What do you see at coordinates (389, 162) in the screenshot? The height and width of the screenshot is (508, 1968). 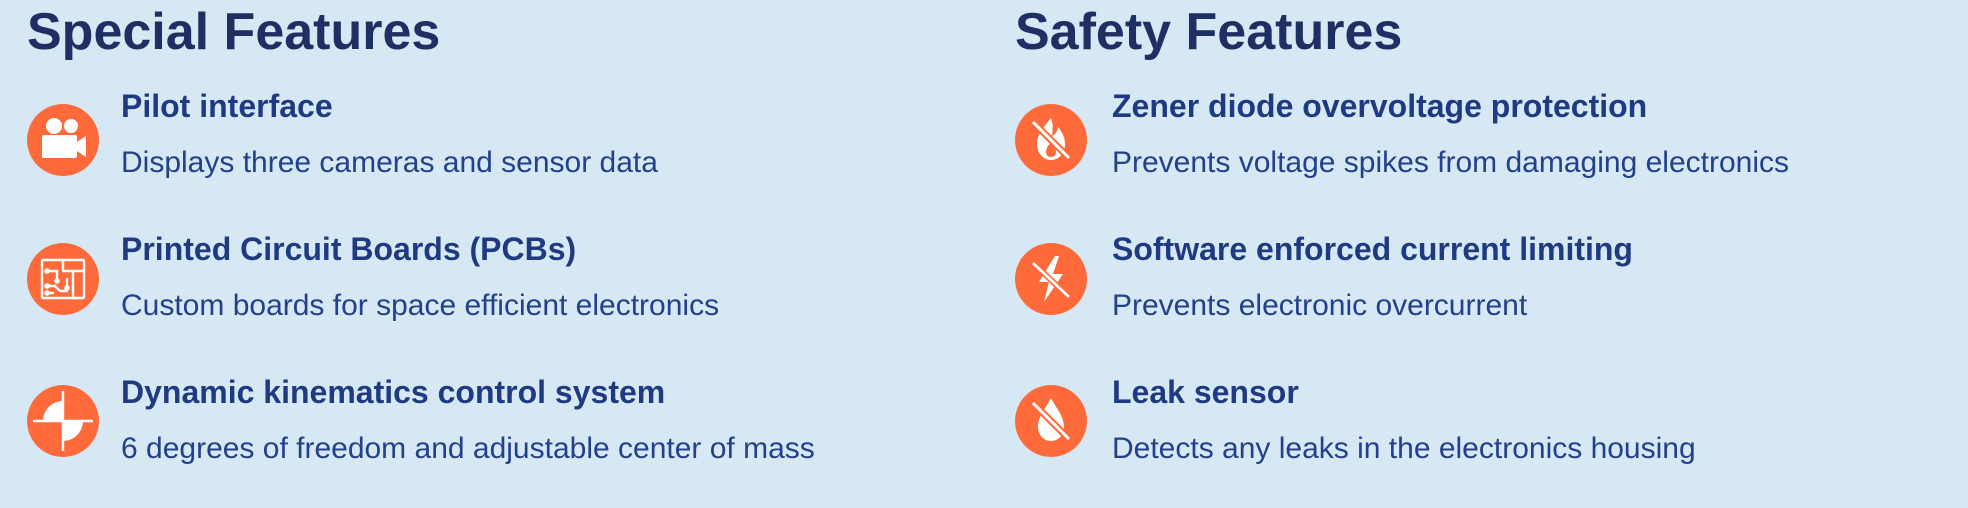 I see `feature-description: Displays three cameras and sensor data` at bounding box center [389, 162].